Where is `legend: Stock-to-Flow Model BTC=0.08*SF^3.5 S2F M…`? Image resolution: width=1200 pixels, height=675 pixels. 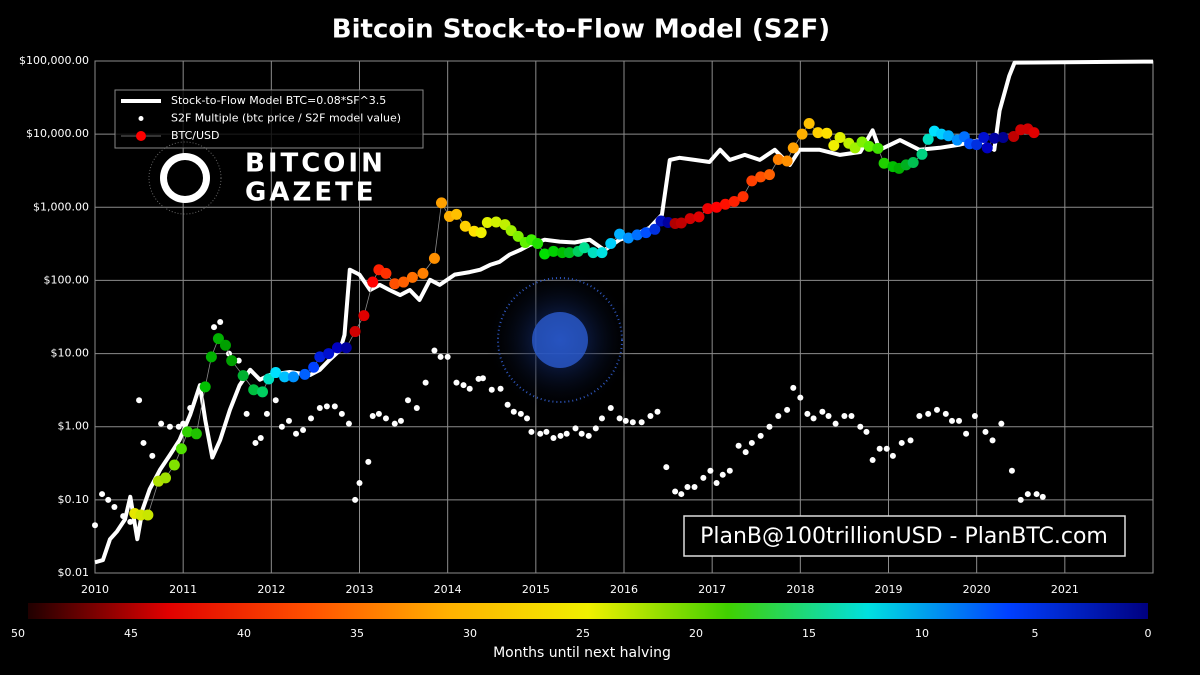 legend: Stock-to-Flow Model BTC=0.08*SF^3.5 S2F M… is located at coordinates (269, 119).